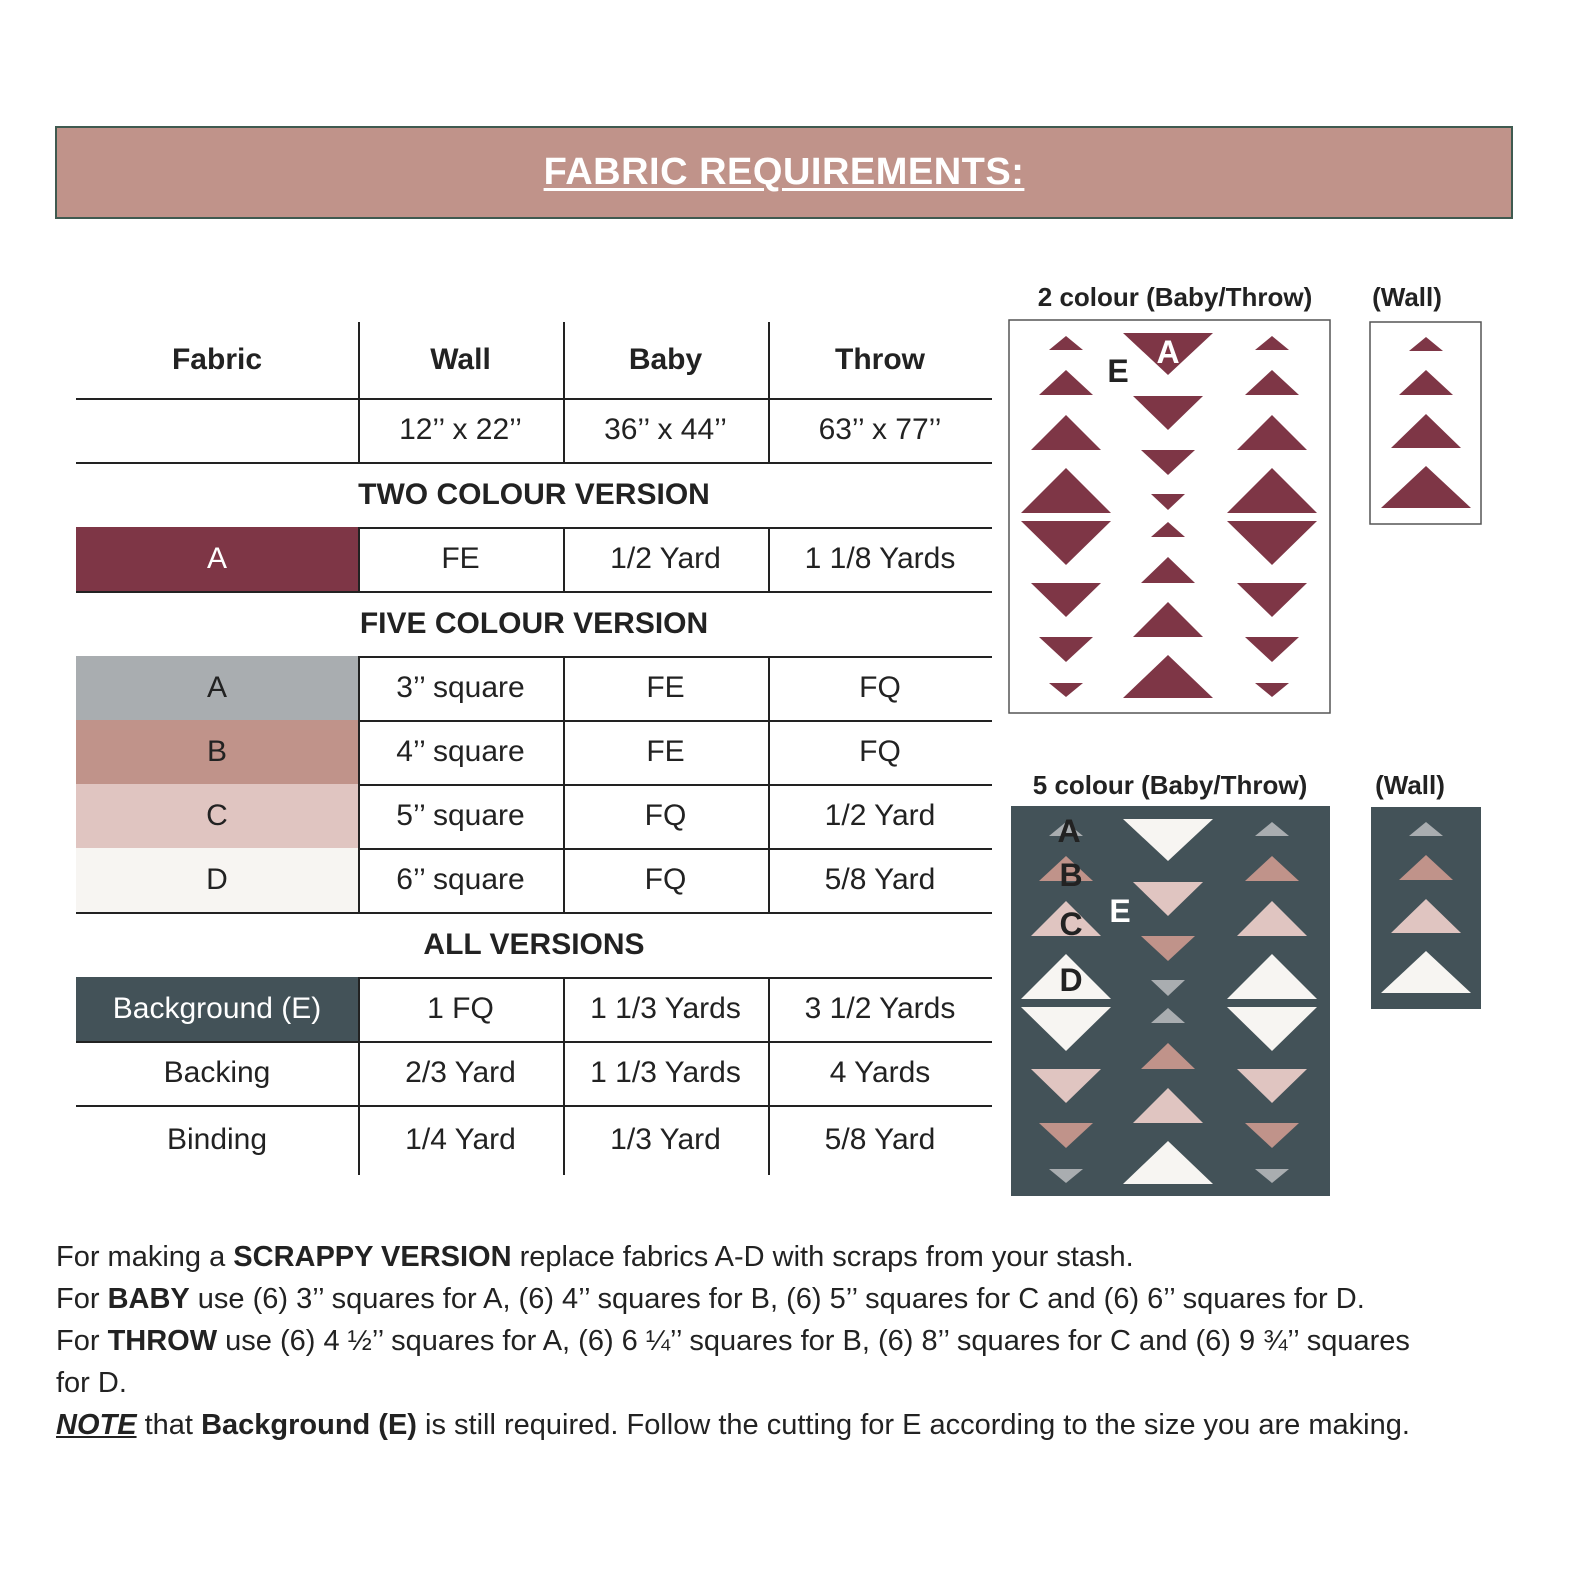 The image size is (1588, 1588). I want to click on note-emphasis: BABY, so click(148, 1299).